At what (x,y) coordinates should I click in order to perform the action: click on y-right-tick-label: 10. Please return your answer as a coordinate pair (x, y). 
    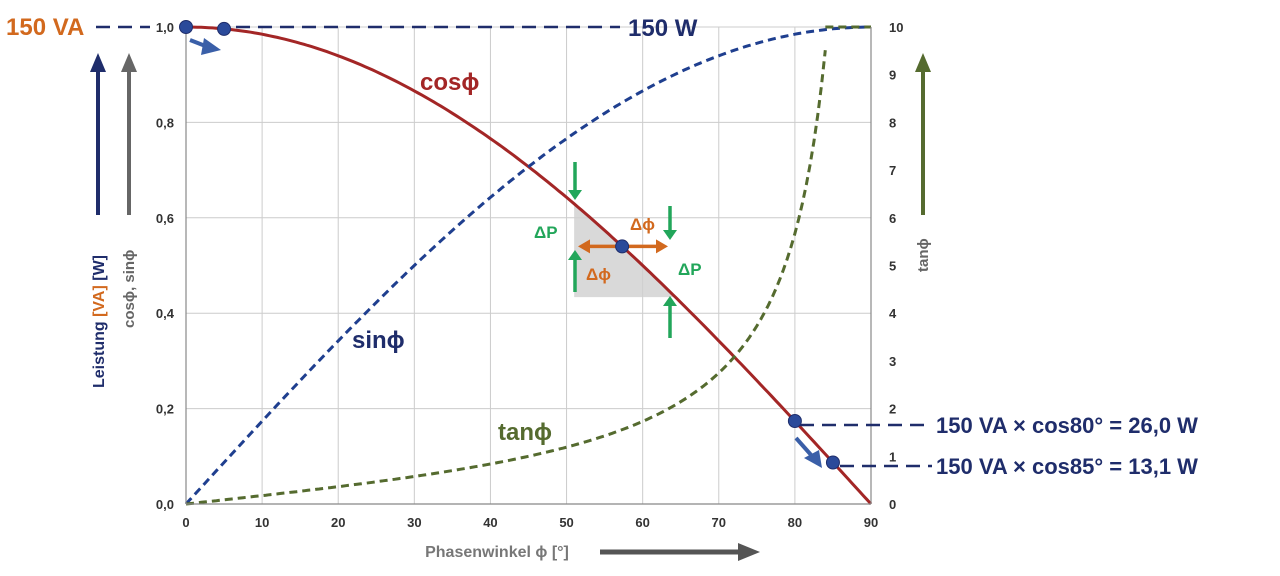
    Looking at the image, I should click on (896, 27).